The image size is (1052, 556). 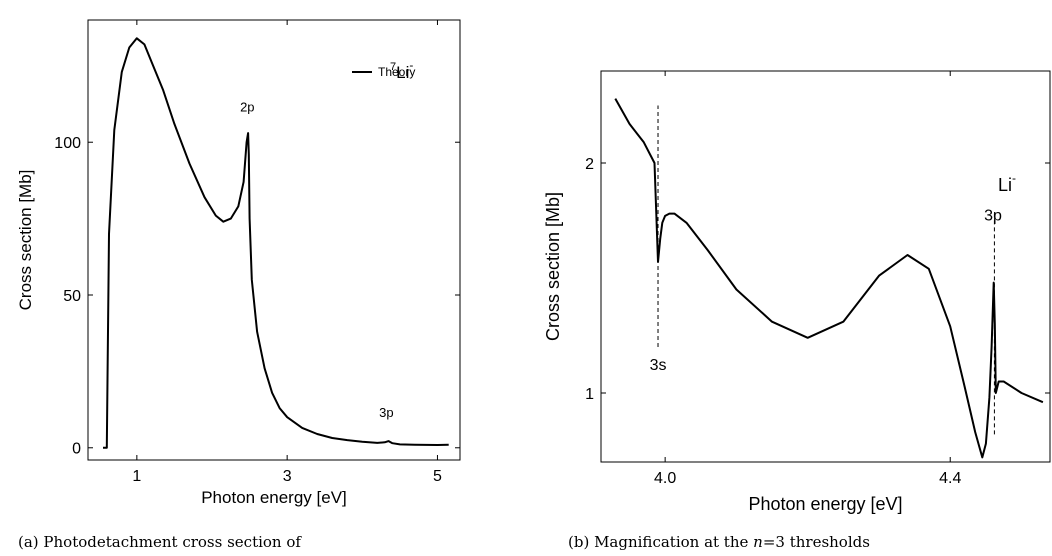 I want to click on species-label: Li-, so click(x=1007, y=183).